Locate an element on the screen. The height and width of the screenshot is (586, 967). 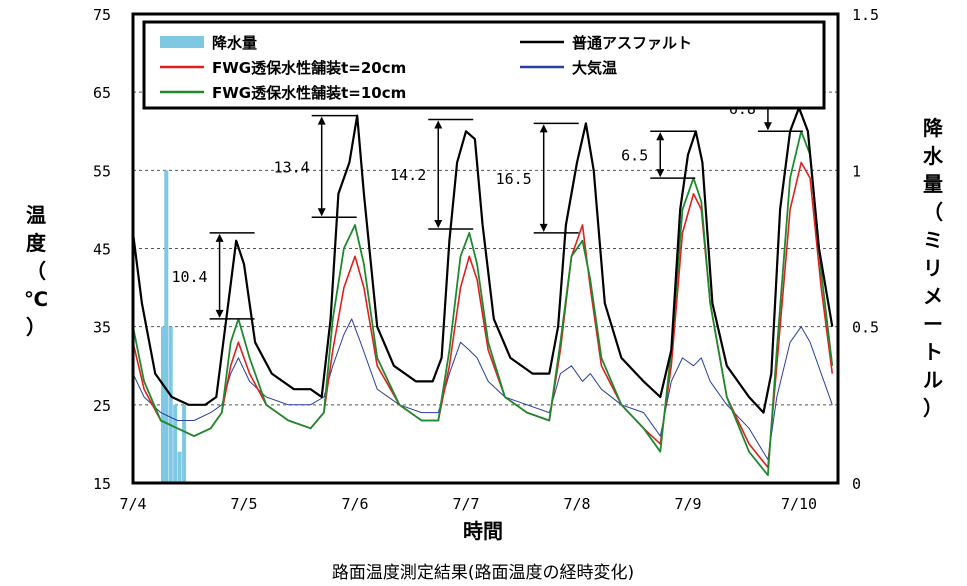
legend-box is located at coordinates (484, 65).